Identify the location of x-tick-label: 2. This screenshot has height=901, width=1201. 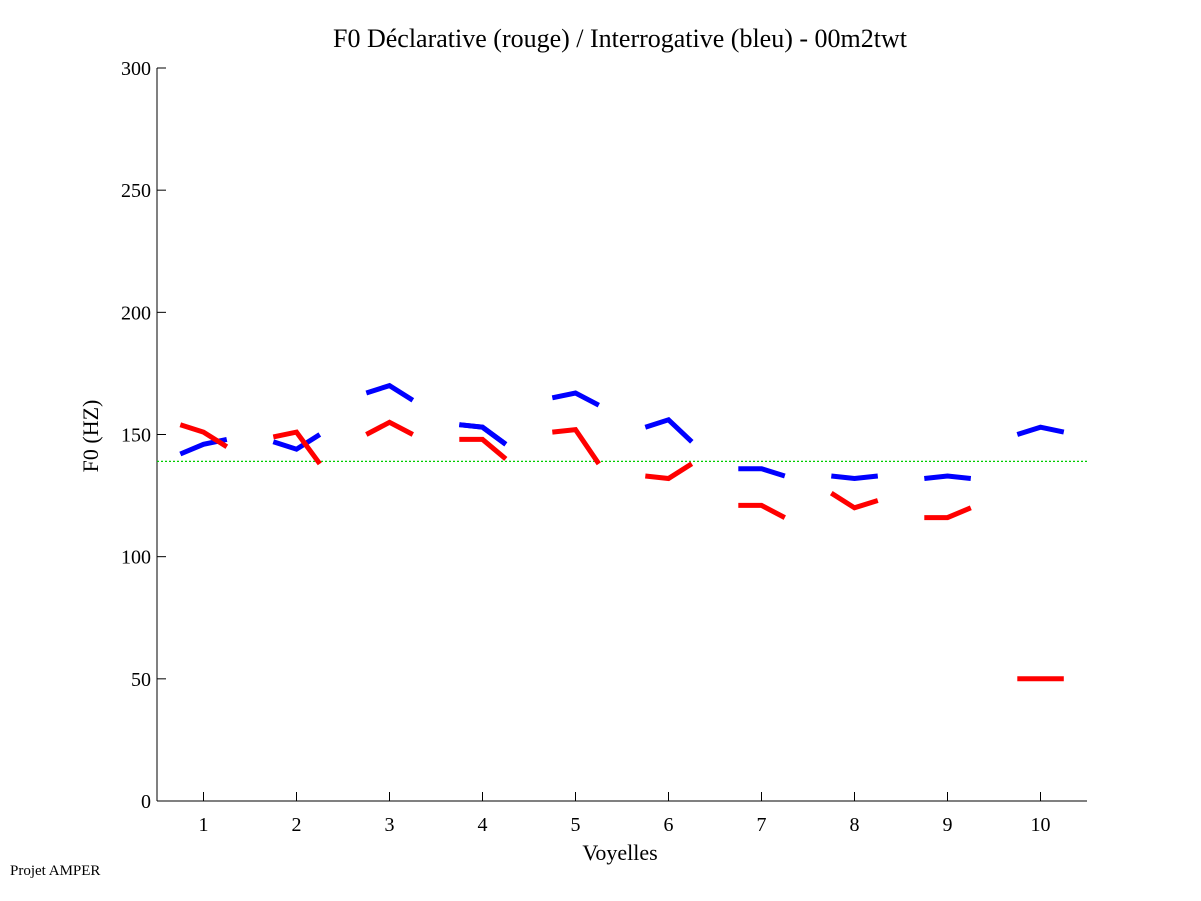
(297, 825).